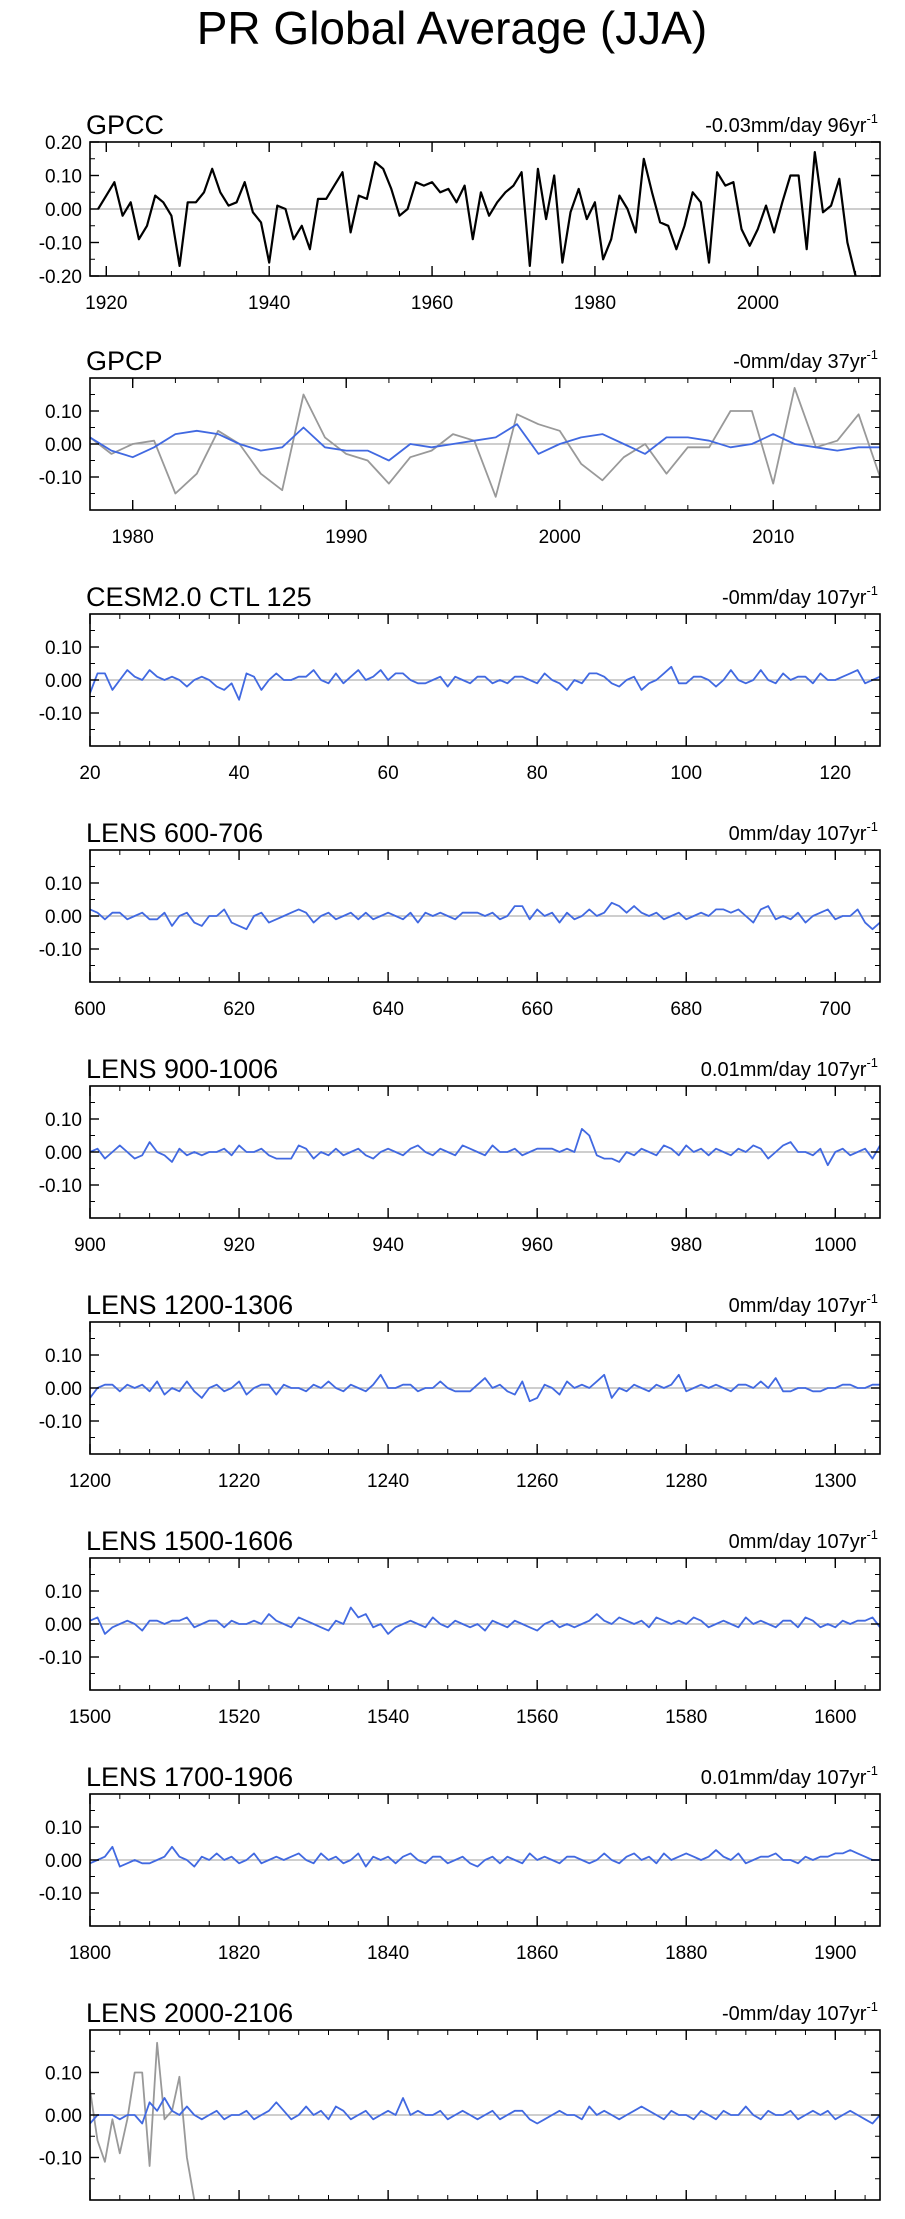  Describe the element at coordinates (388, 1245) in the screenshot. I see `x-tick-label: 940` at that location.